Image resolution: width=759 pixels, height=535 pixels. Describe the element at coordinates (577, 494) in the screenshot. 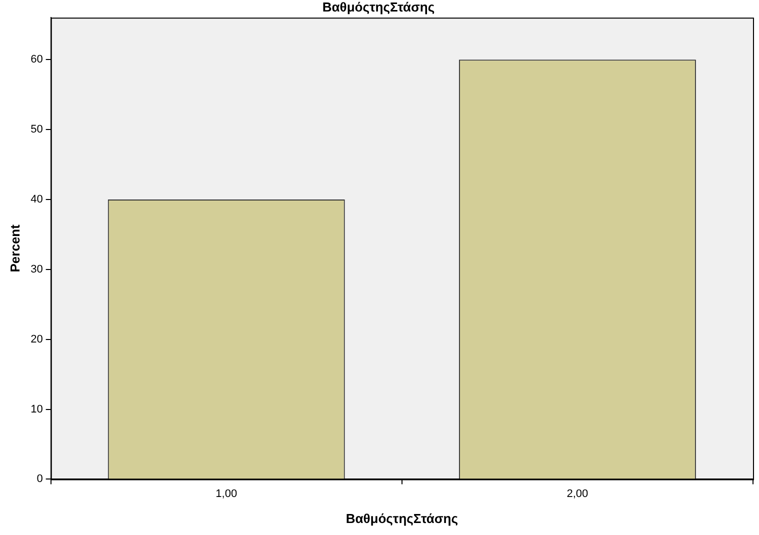

I see `x-tick-label: 2,00` at that location.